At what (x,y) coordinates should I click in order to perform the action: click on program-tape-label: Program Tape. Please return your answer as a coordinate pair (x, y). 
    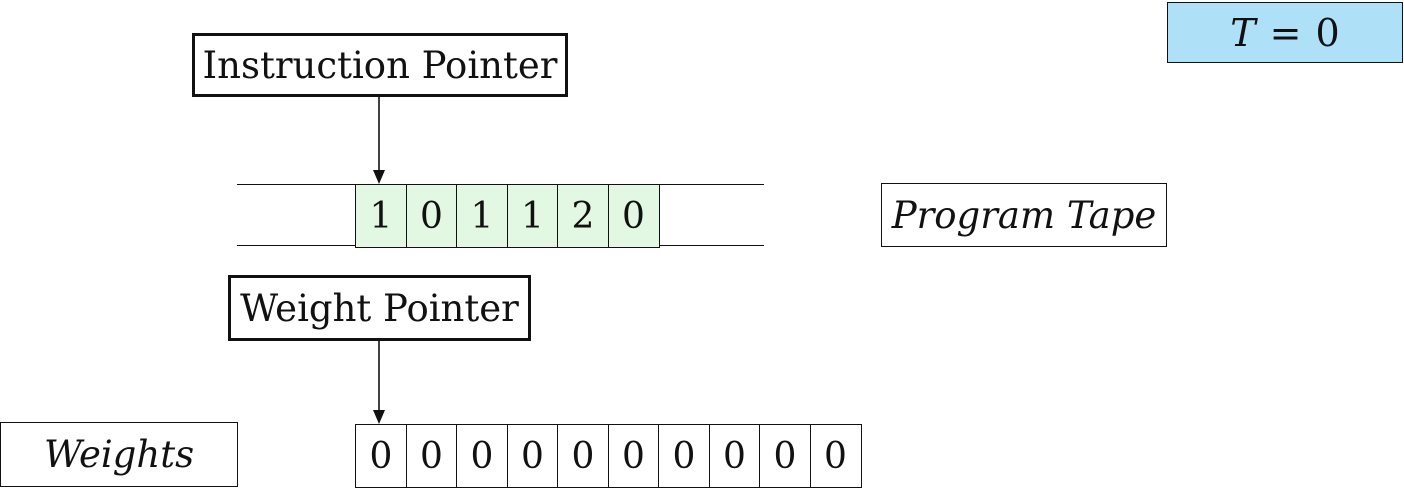
    Looking at the image, I should click on (1024, 215).